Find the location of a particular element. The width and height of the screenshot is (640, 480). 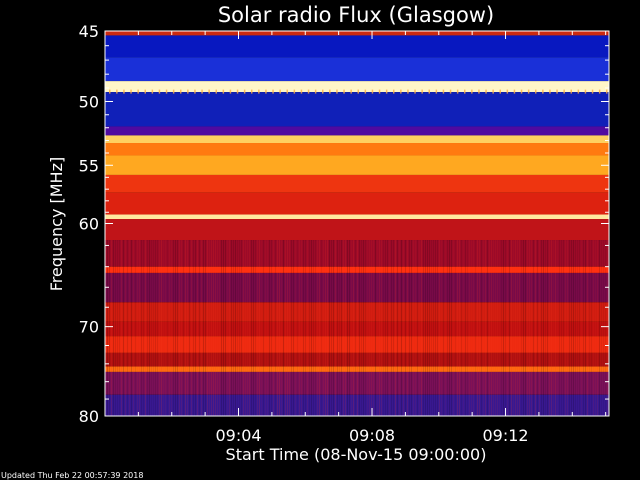

x-axis-label: Start Time (08-Nov-15 09:00:00) is located at coordinates (356, 454).